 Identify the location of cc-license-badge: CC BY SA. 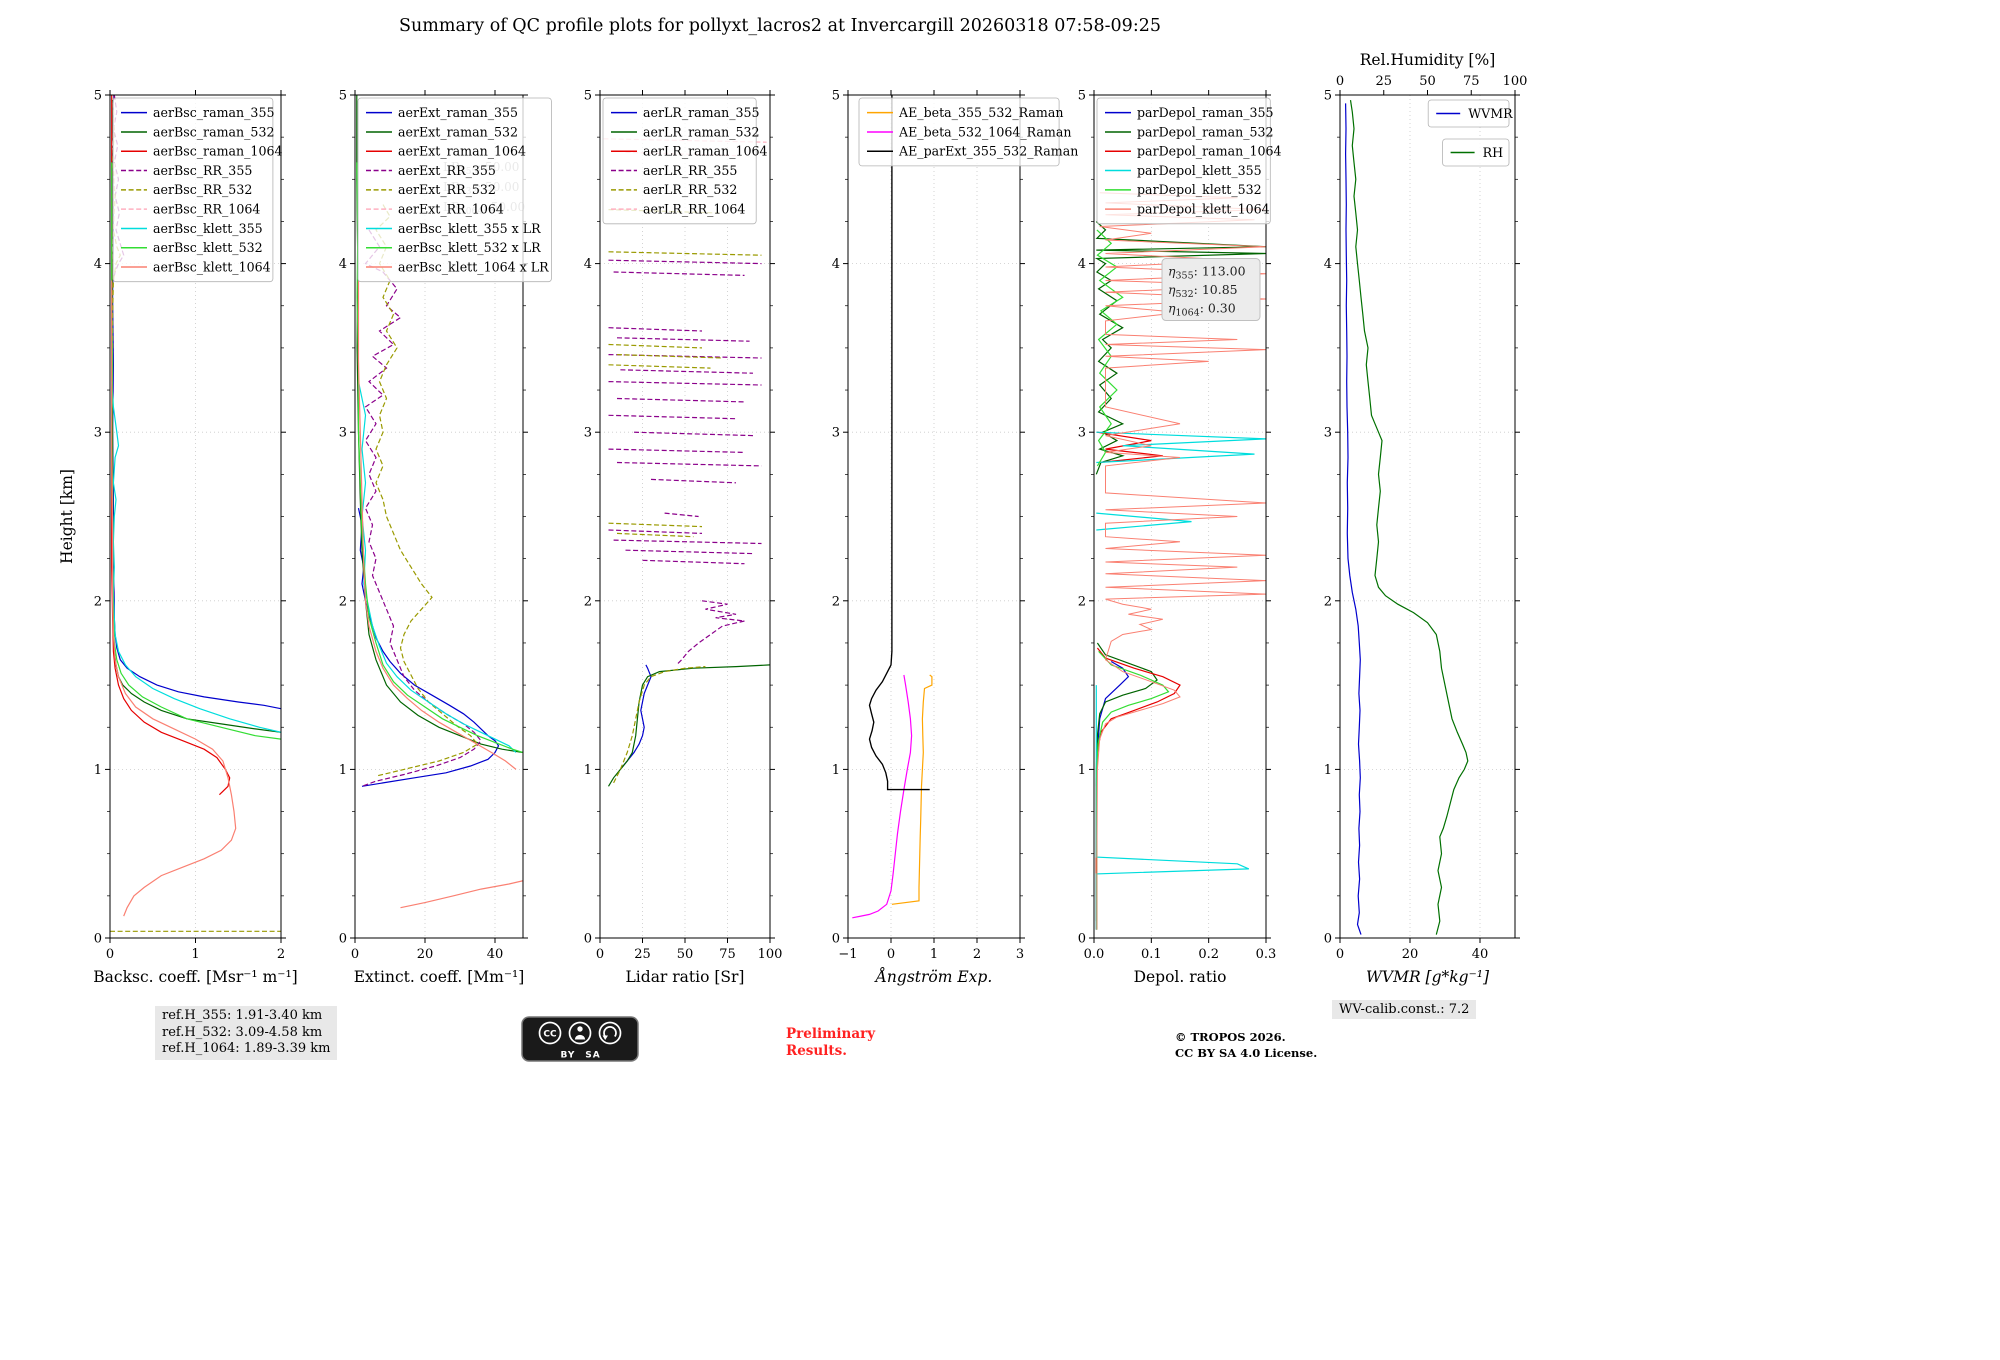
(580, 1039).